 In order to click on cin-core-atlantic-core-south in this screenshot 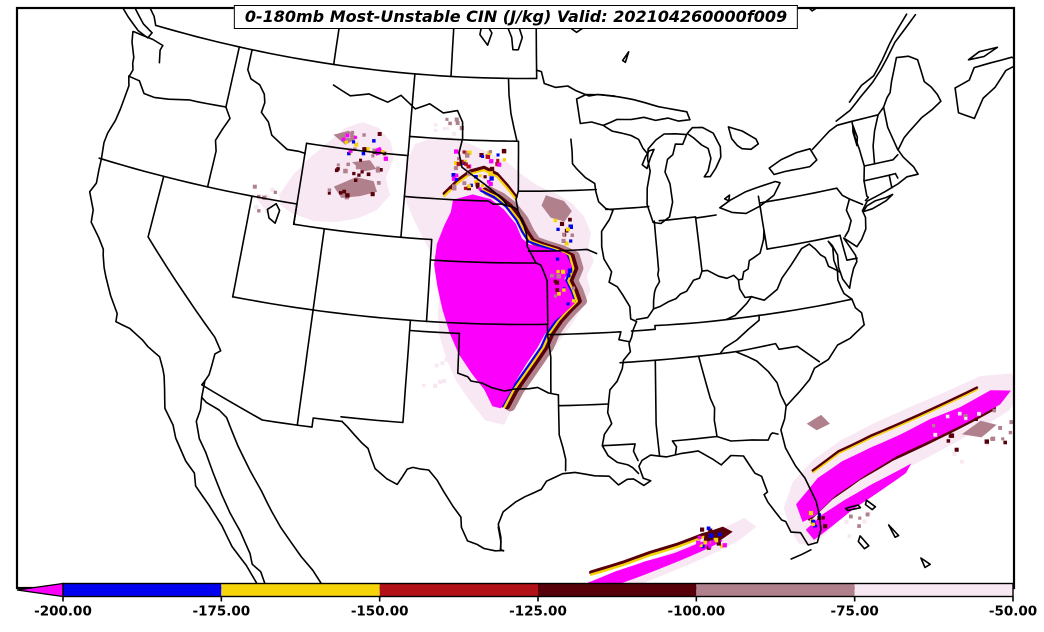, I will do `click(858, 501)`.